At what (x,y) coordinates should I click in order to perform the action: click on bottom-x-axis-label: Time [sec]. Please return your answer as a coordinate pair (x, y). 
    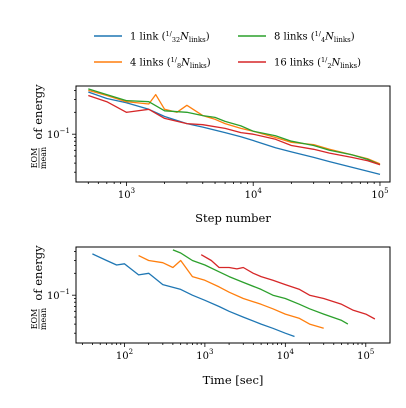
    Looking at the image, I should click on (233, 380).